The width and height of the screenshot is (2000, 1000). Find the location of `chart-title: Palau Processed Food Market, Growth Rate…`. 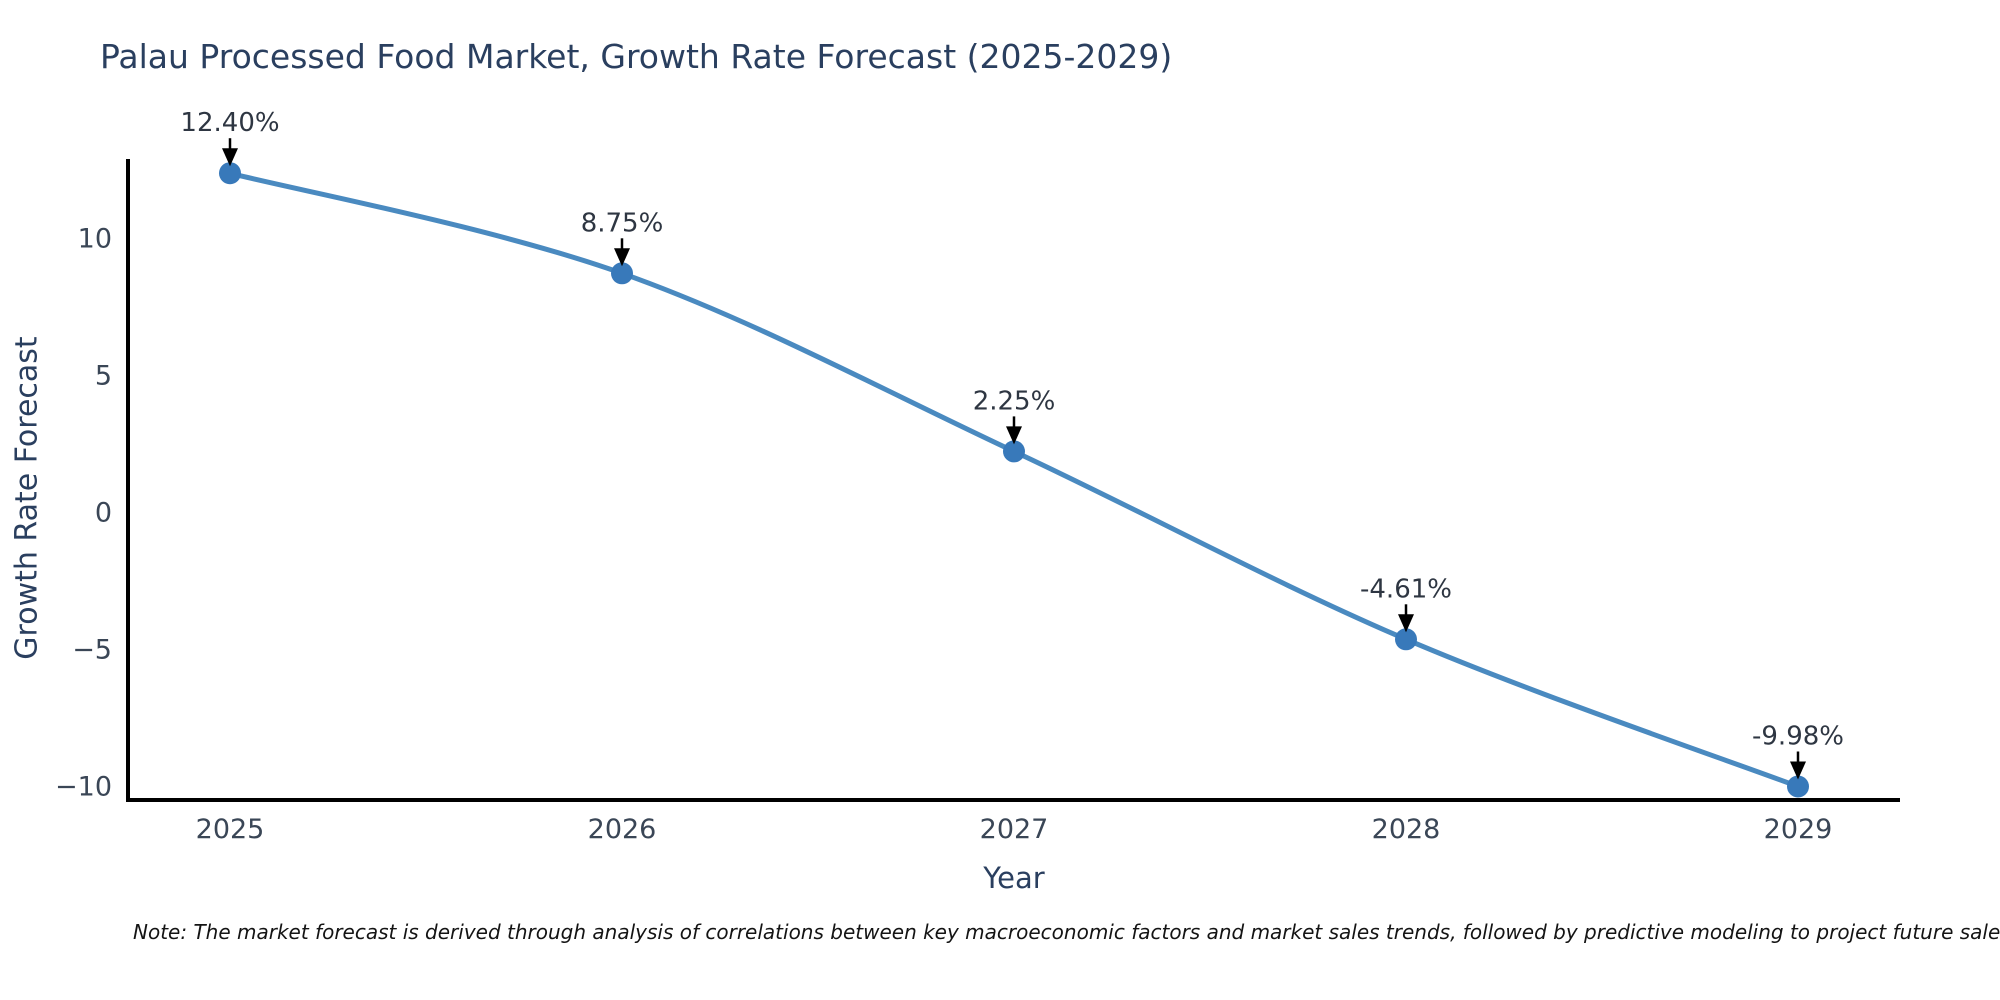

chart-title: Palau Processed Food Market, Growth Rate… is located at coordinates (636, 56).